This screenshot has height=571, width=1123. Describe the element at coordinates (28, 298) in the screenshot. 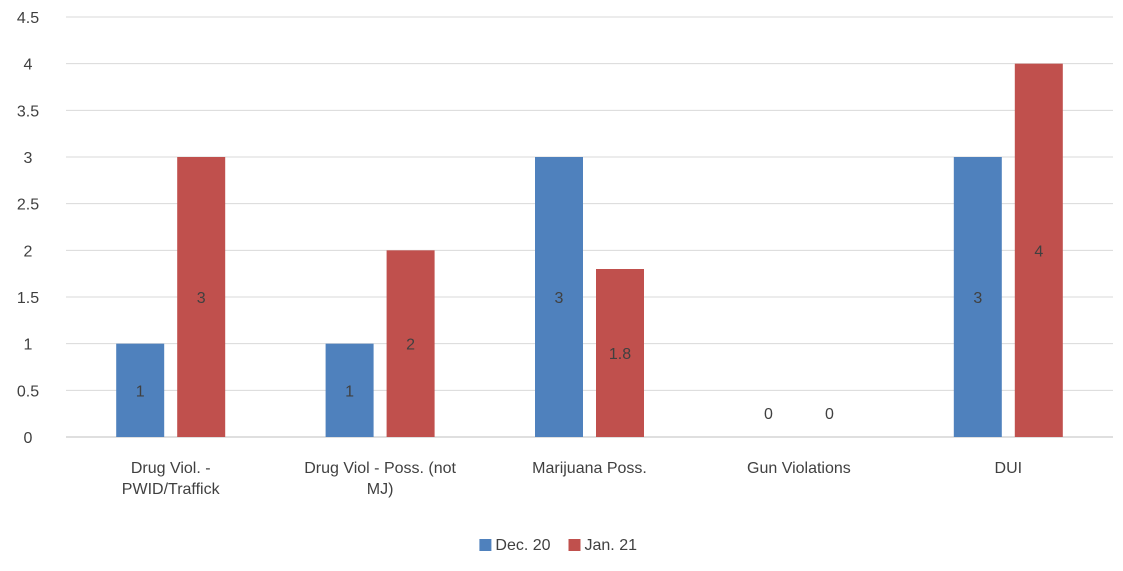

I see `y-tick-label: 1.5` at that location.